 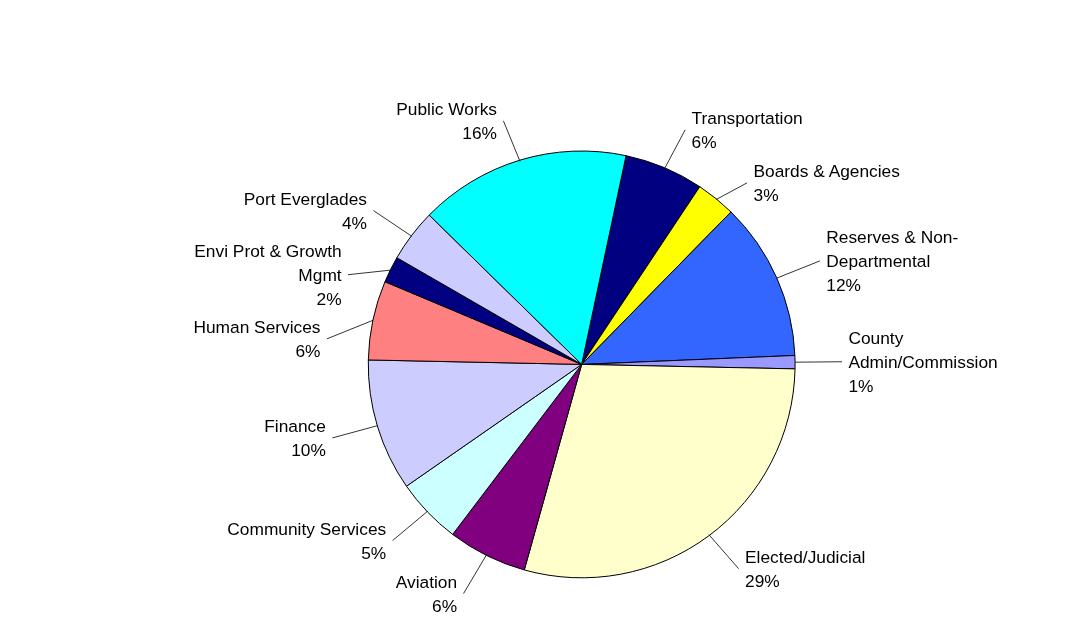 I want to click on slice-label: Community Services, so click(x=307, y=528).